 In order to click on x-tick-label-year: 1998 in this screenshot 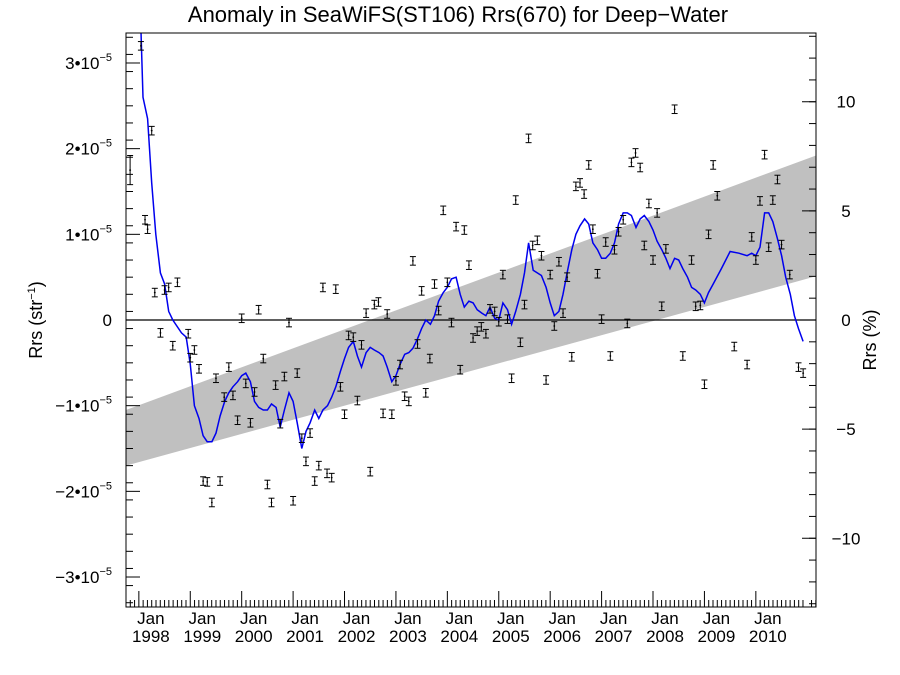, I will do `click(151, 636)`.